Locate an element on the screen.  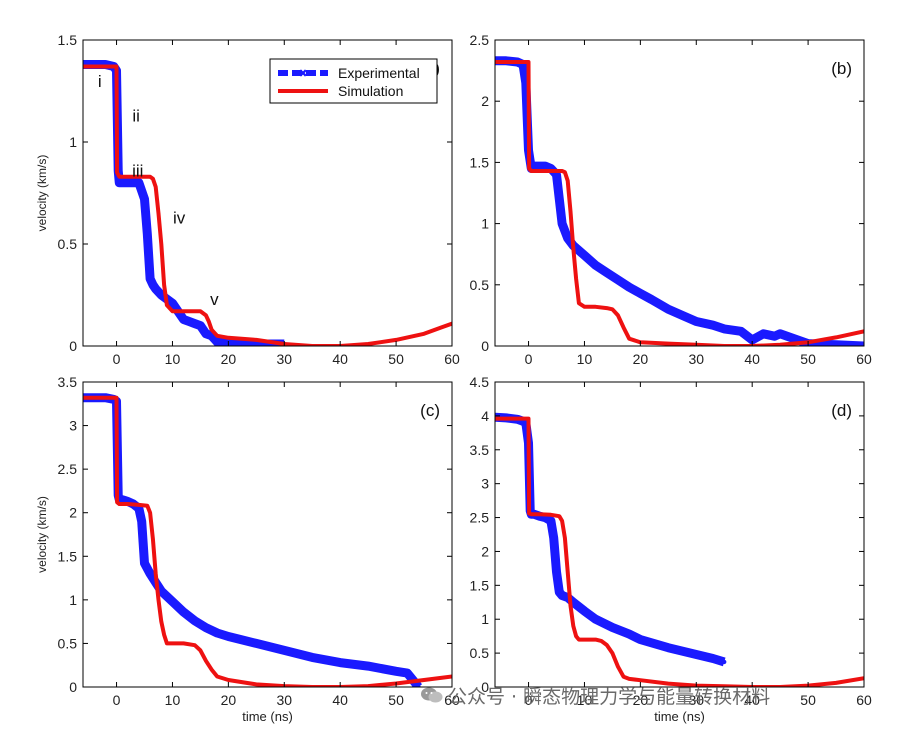
legend-marker-icon: ✖ is located at coordinates (302, 74).